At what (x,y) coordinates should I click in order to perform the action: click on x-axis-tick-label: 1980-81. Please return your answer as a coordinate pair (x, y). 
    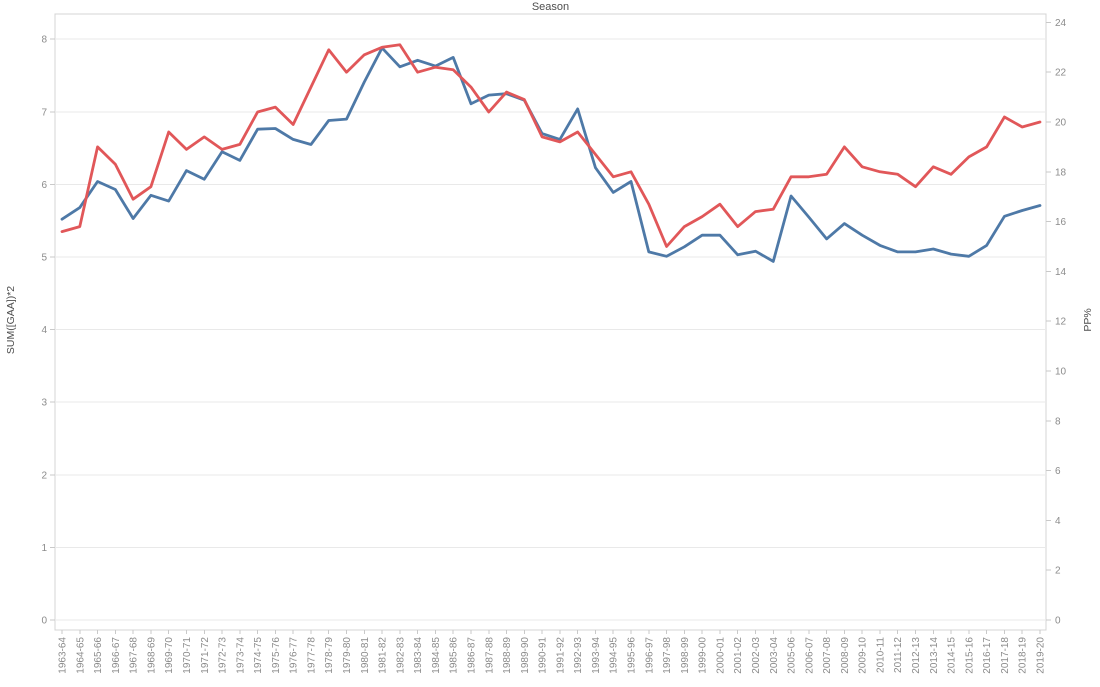
    Looking at the image, I should click on (365, 655).